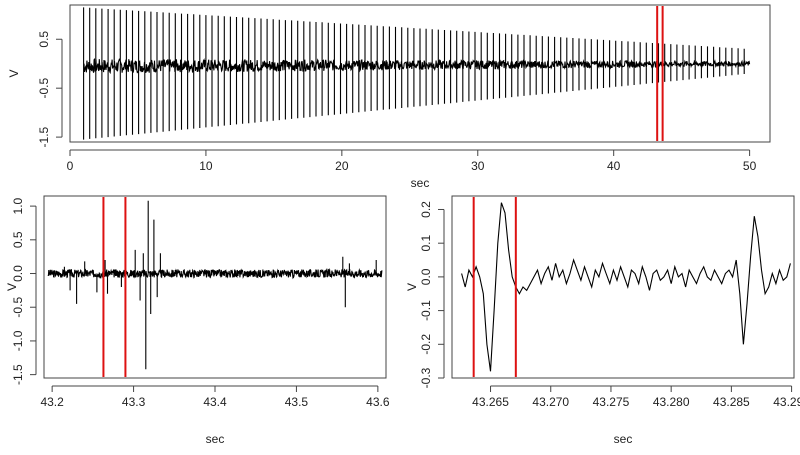 Image resolution: width=800 pixels, height=455 pixels. What do you see at coordinates (18, 340) in the screenshot?
I see `y-tick-label: -1.0` at bounding box center [18, 340].